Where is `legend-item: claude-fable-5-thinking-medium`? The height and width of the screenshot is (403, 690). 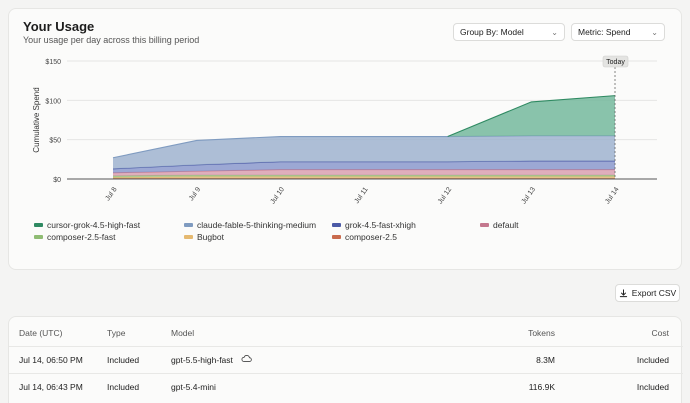 legend-item: claude-fable-5-thinking-medium is located at coordinates (250, 225).